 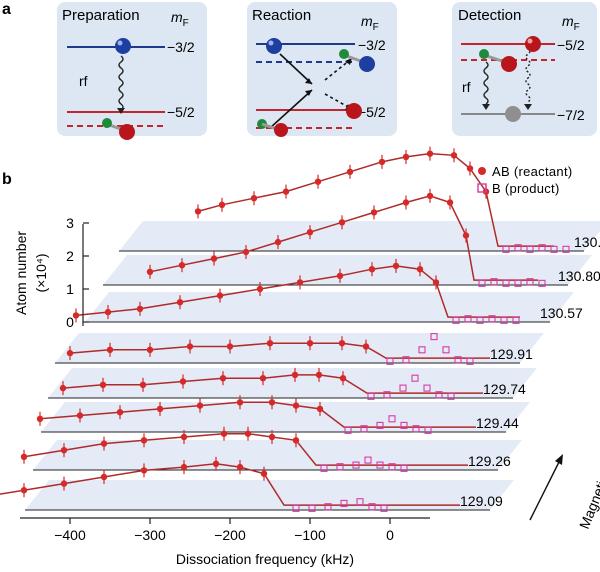 What do you see at coordinates (265, 559) in the screenshot?
I see `x-axis-label: Dissociation frequency (kHz)` at bounding box center [265, 559].